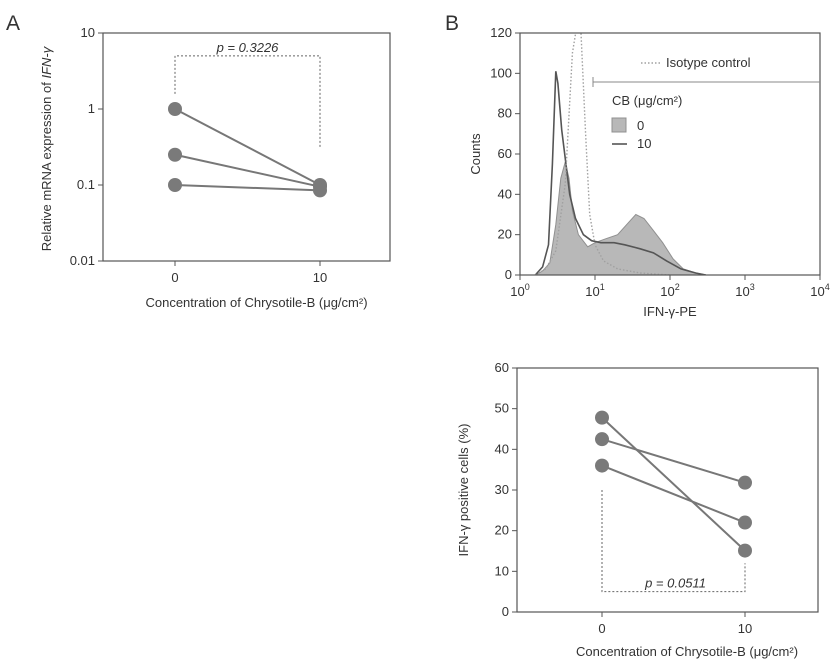  What do you see at coordinates (644, 143) in the screenshot?
I see `panel-b-legend-label-10: 10` at bounding box center [644, 143].